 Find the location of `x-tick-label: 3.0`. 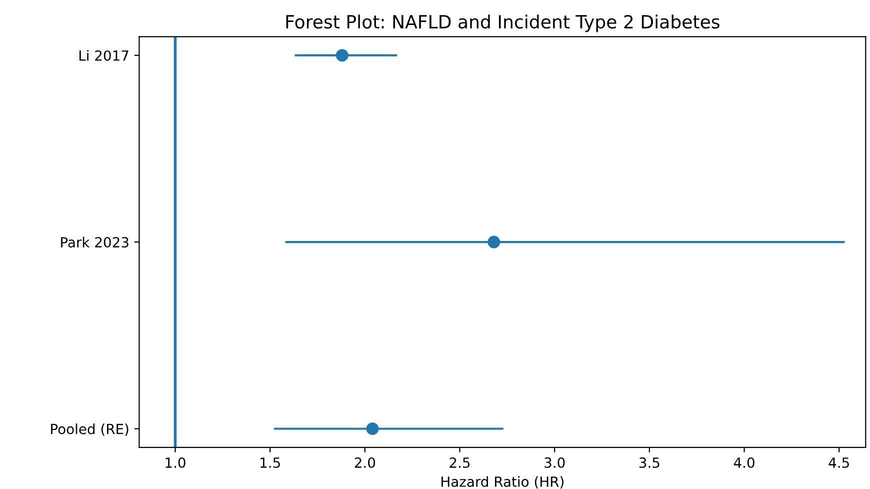

x-tick-label: 3.0 is located at coordinates (554, 462).